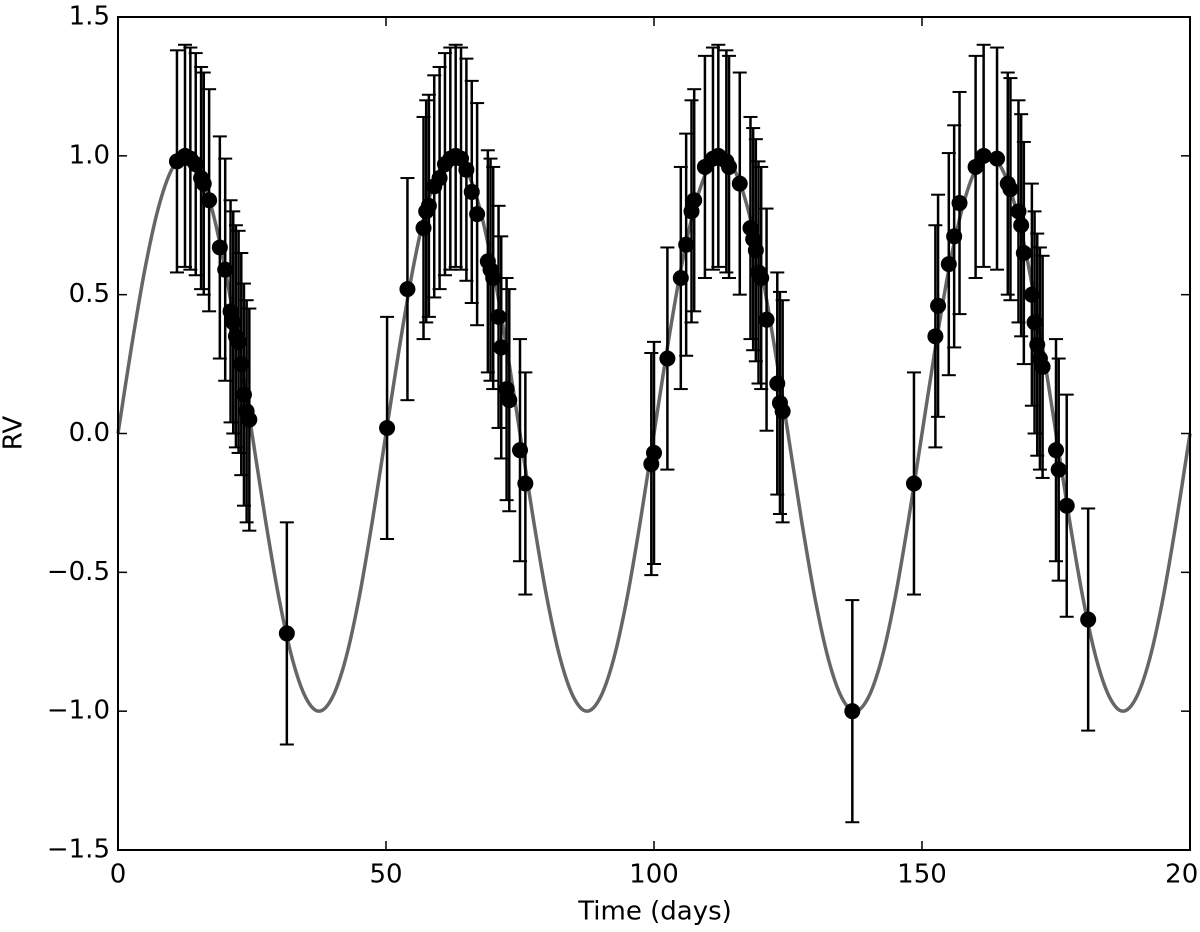 The height and width of the screenshot is (932, 1200). Describe the element at coordinates (922, 875) in the screenshot. I see `x-tick-label: 150` at that location.